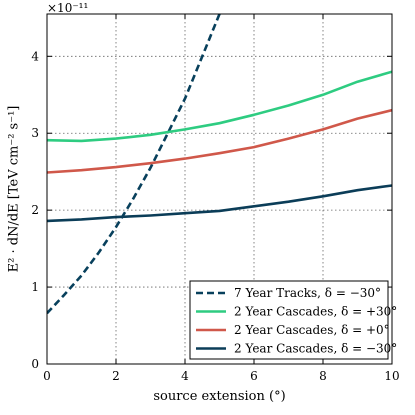  What do you see at coordinates (315, 349) in the screenshot?
I see `legend-label-4: 2 Year Cascades, δ = −30°` at bounding box center [315, 349].